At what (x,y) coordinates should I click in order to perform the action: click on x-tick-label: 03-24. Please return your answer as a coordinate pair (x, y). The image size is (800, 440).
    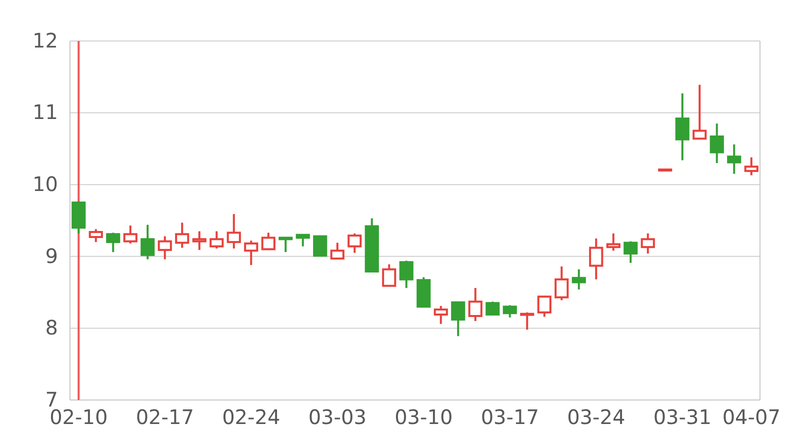
    Looking at the image, I should click on (596, 417).